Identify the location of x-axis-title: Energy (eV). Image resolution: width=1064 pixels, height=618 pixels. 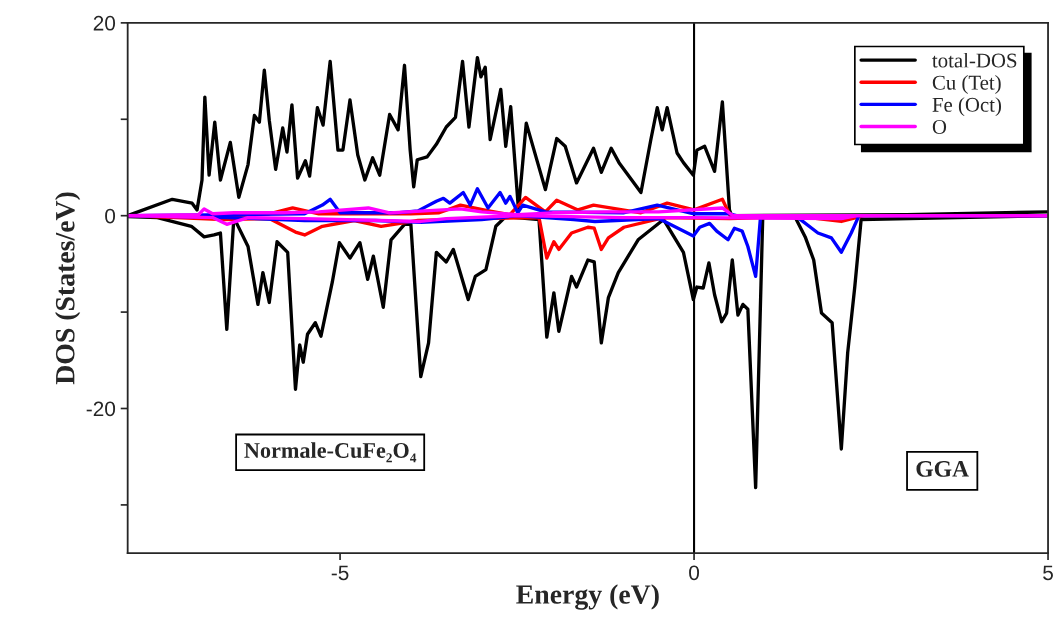
(587, 597).